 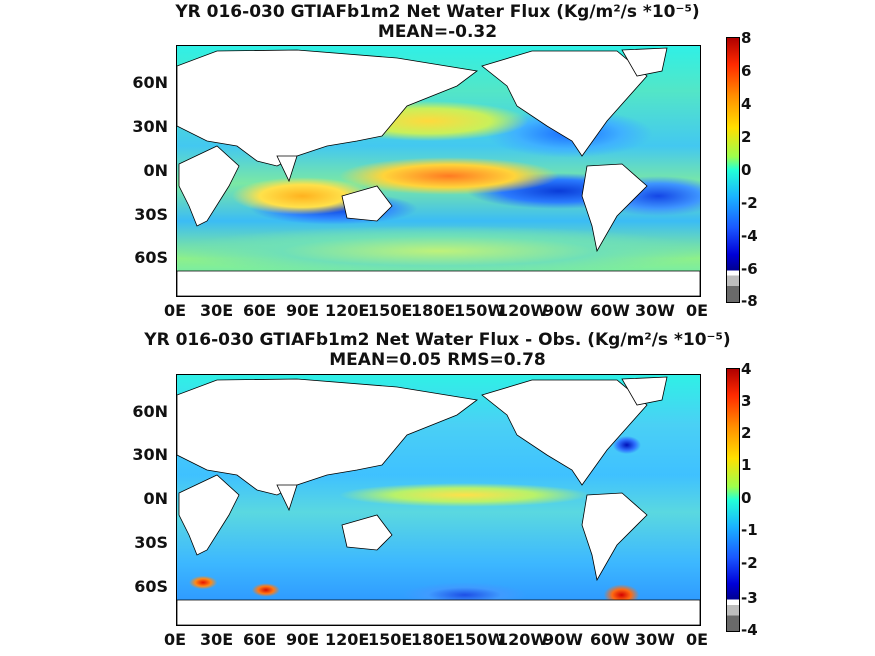 I want to click on bottom-colorbar-tick: -1, so click(x=749, y=530).